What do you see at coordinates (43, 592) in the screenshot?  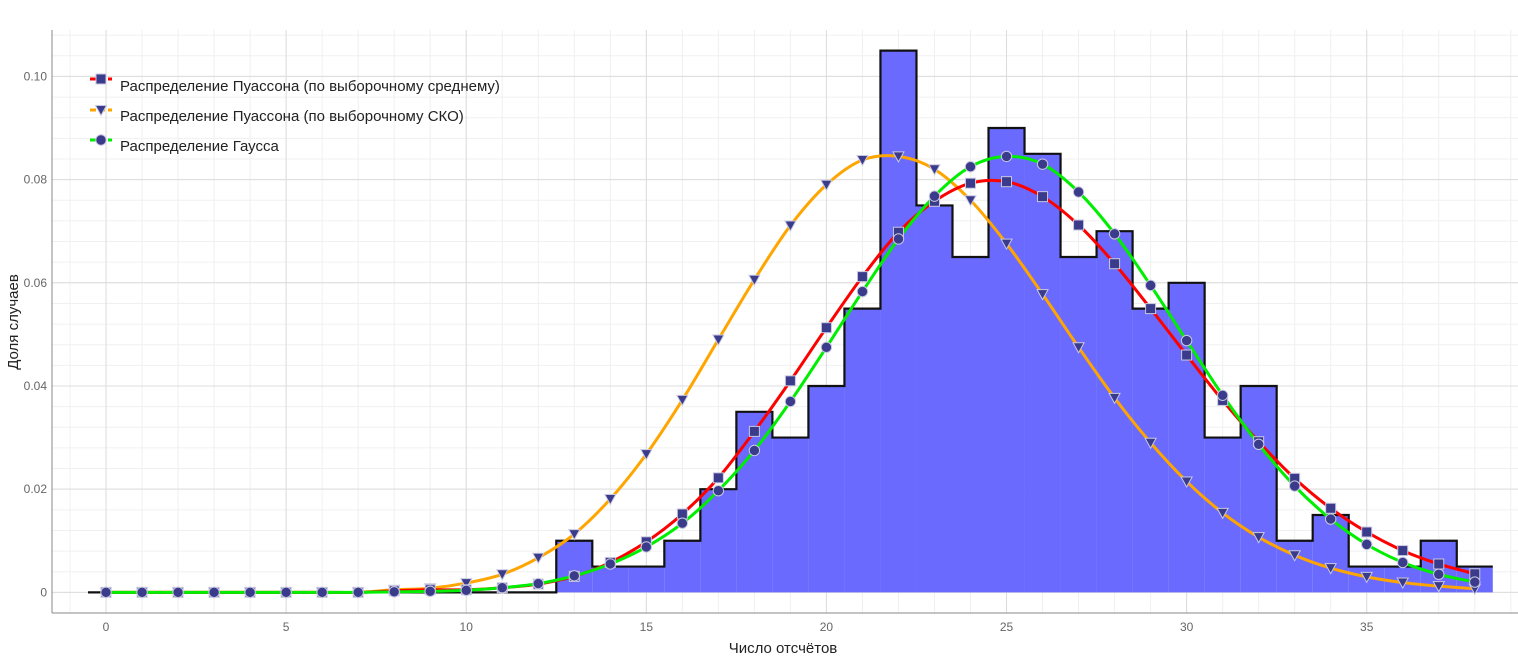 I see `y-tick-label: 0` at bounding box center [43, 592].